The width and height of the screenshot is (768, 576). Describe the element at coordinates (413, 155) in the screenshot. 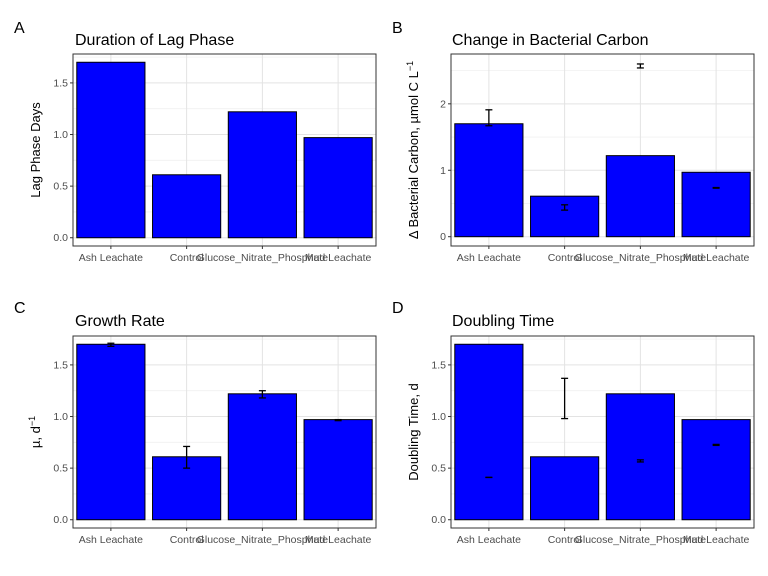

I see `y-axis-label-text: Δ Bacterial Carbon, µmol C L` at that location.